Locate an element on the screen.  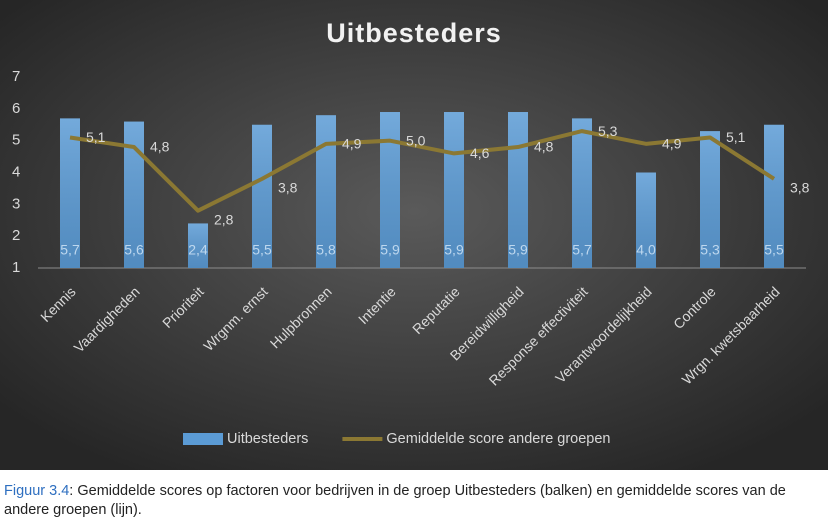
bar-value-label: 5,3 is located at coordinates (710, 250).